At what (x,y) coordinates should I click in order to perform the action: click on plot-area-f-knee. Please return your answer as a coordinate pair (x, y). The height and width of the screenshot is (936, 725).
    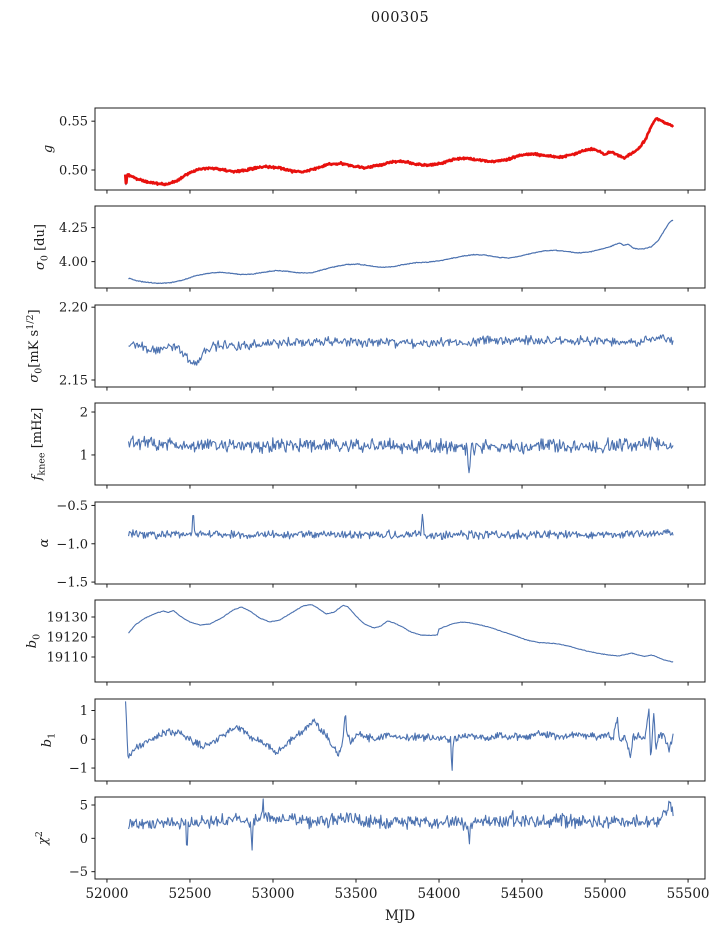
    Looking at the image, I should click on (400, 454).